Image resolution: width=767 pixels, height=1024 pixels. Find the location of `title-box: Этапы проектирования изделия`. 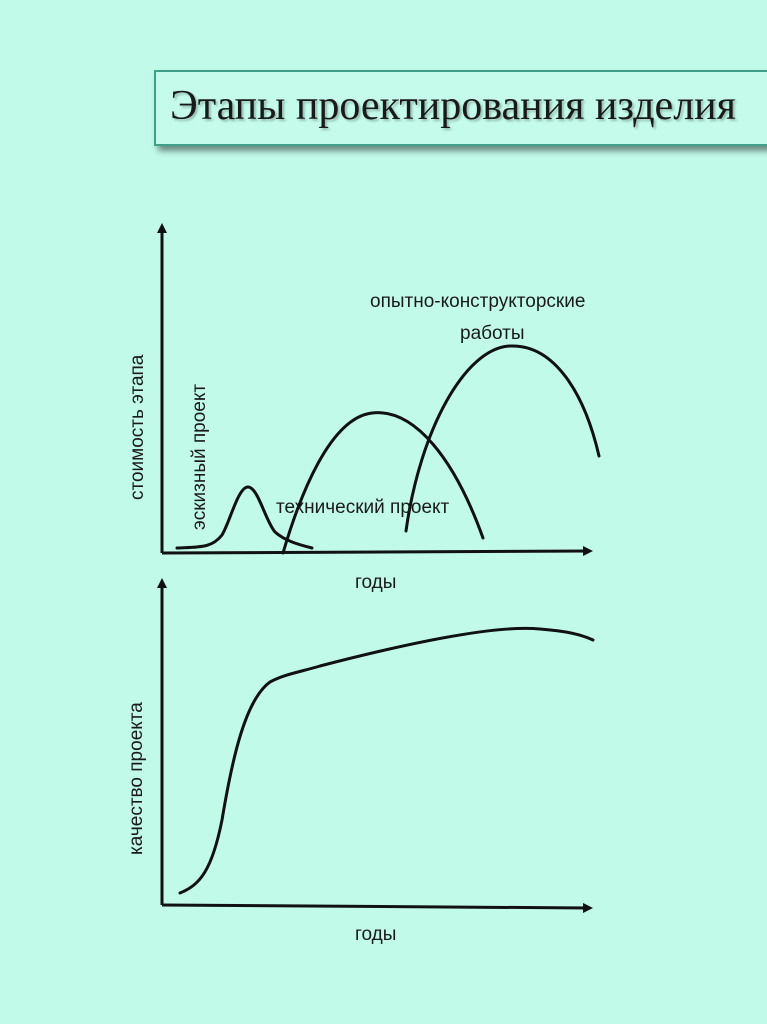

title-box: Этапы проектирования изделия is located at coordinates (460, 108).